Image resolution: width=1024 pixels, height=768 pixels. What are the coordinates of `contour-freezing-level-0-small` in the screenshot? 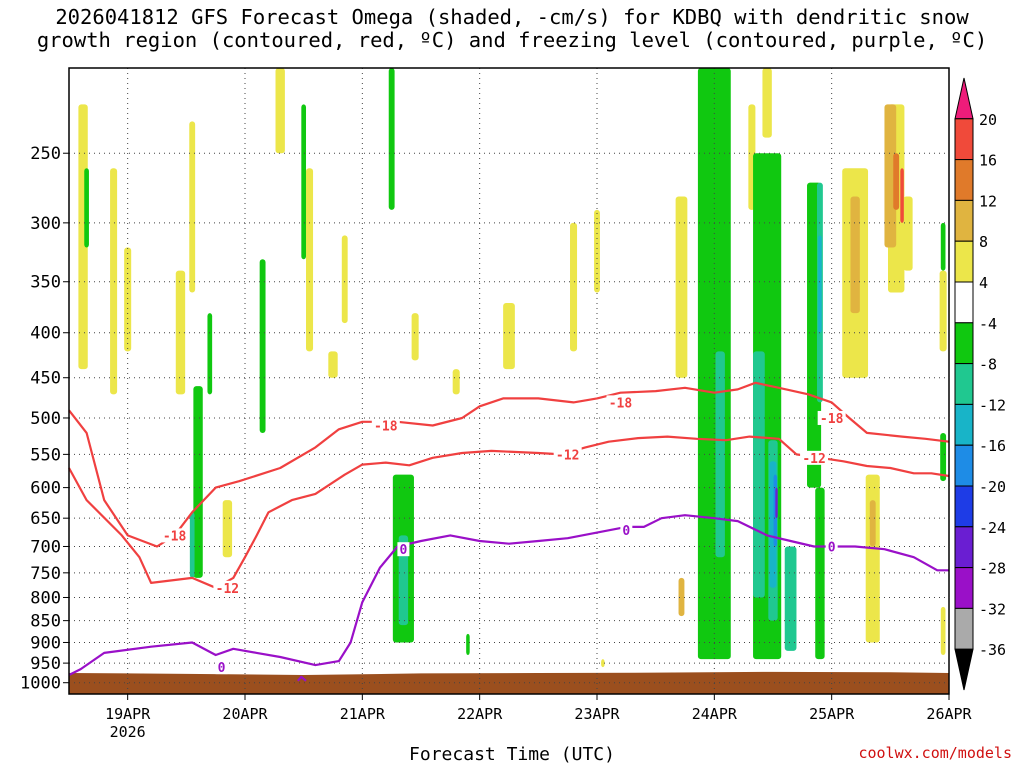 It's located at (301, 678).